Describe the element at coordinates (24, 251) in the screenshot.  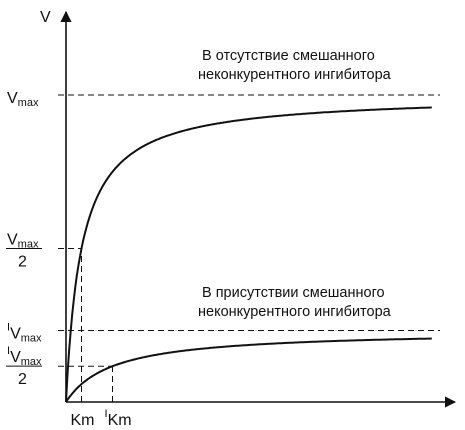
I see `y-tick-label: Vmax 2` at that location.